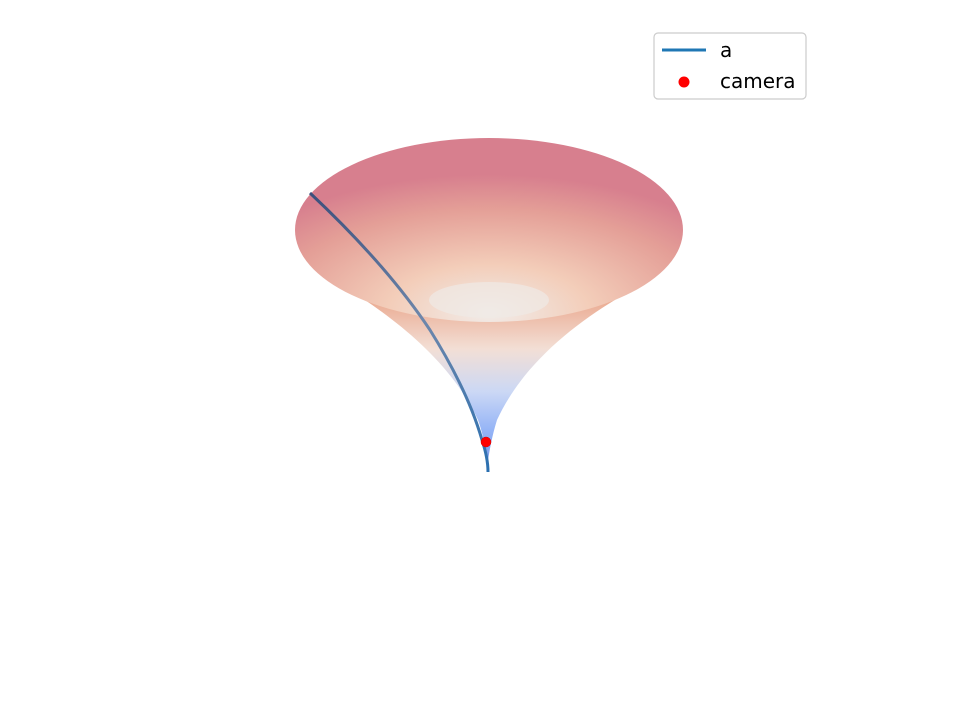 This screenshot has width=960, height=720. Describe the element at coordinates (726, 50) in the screenshot. I see `legend-label-a: a` at that location.